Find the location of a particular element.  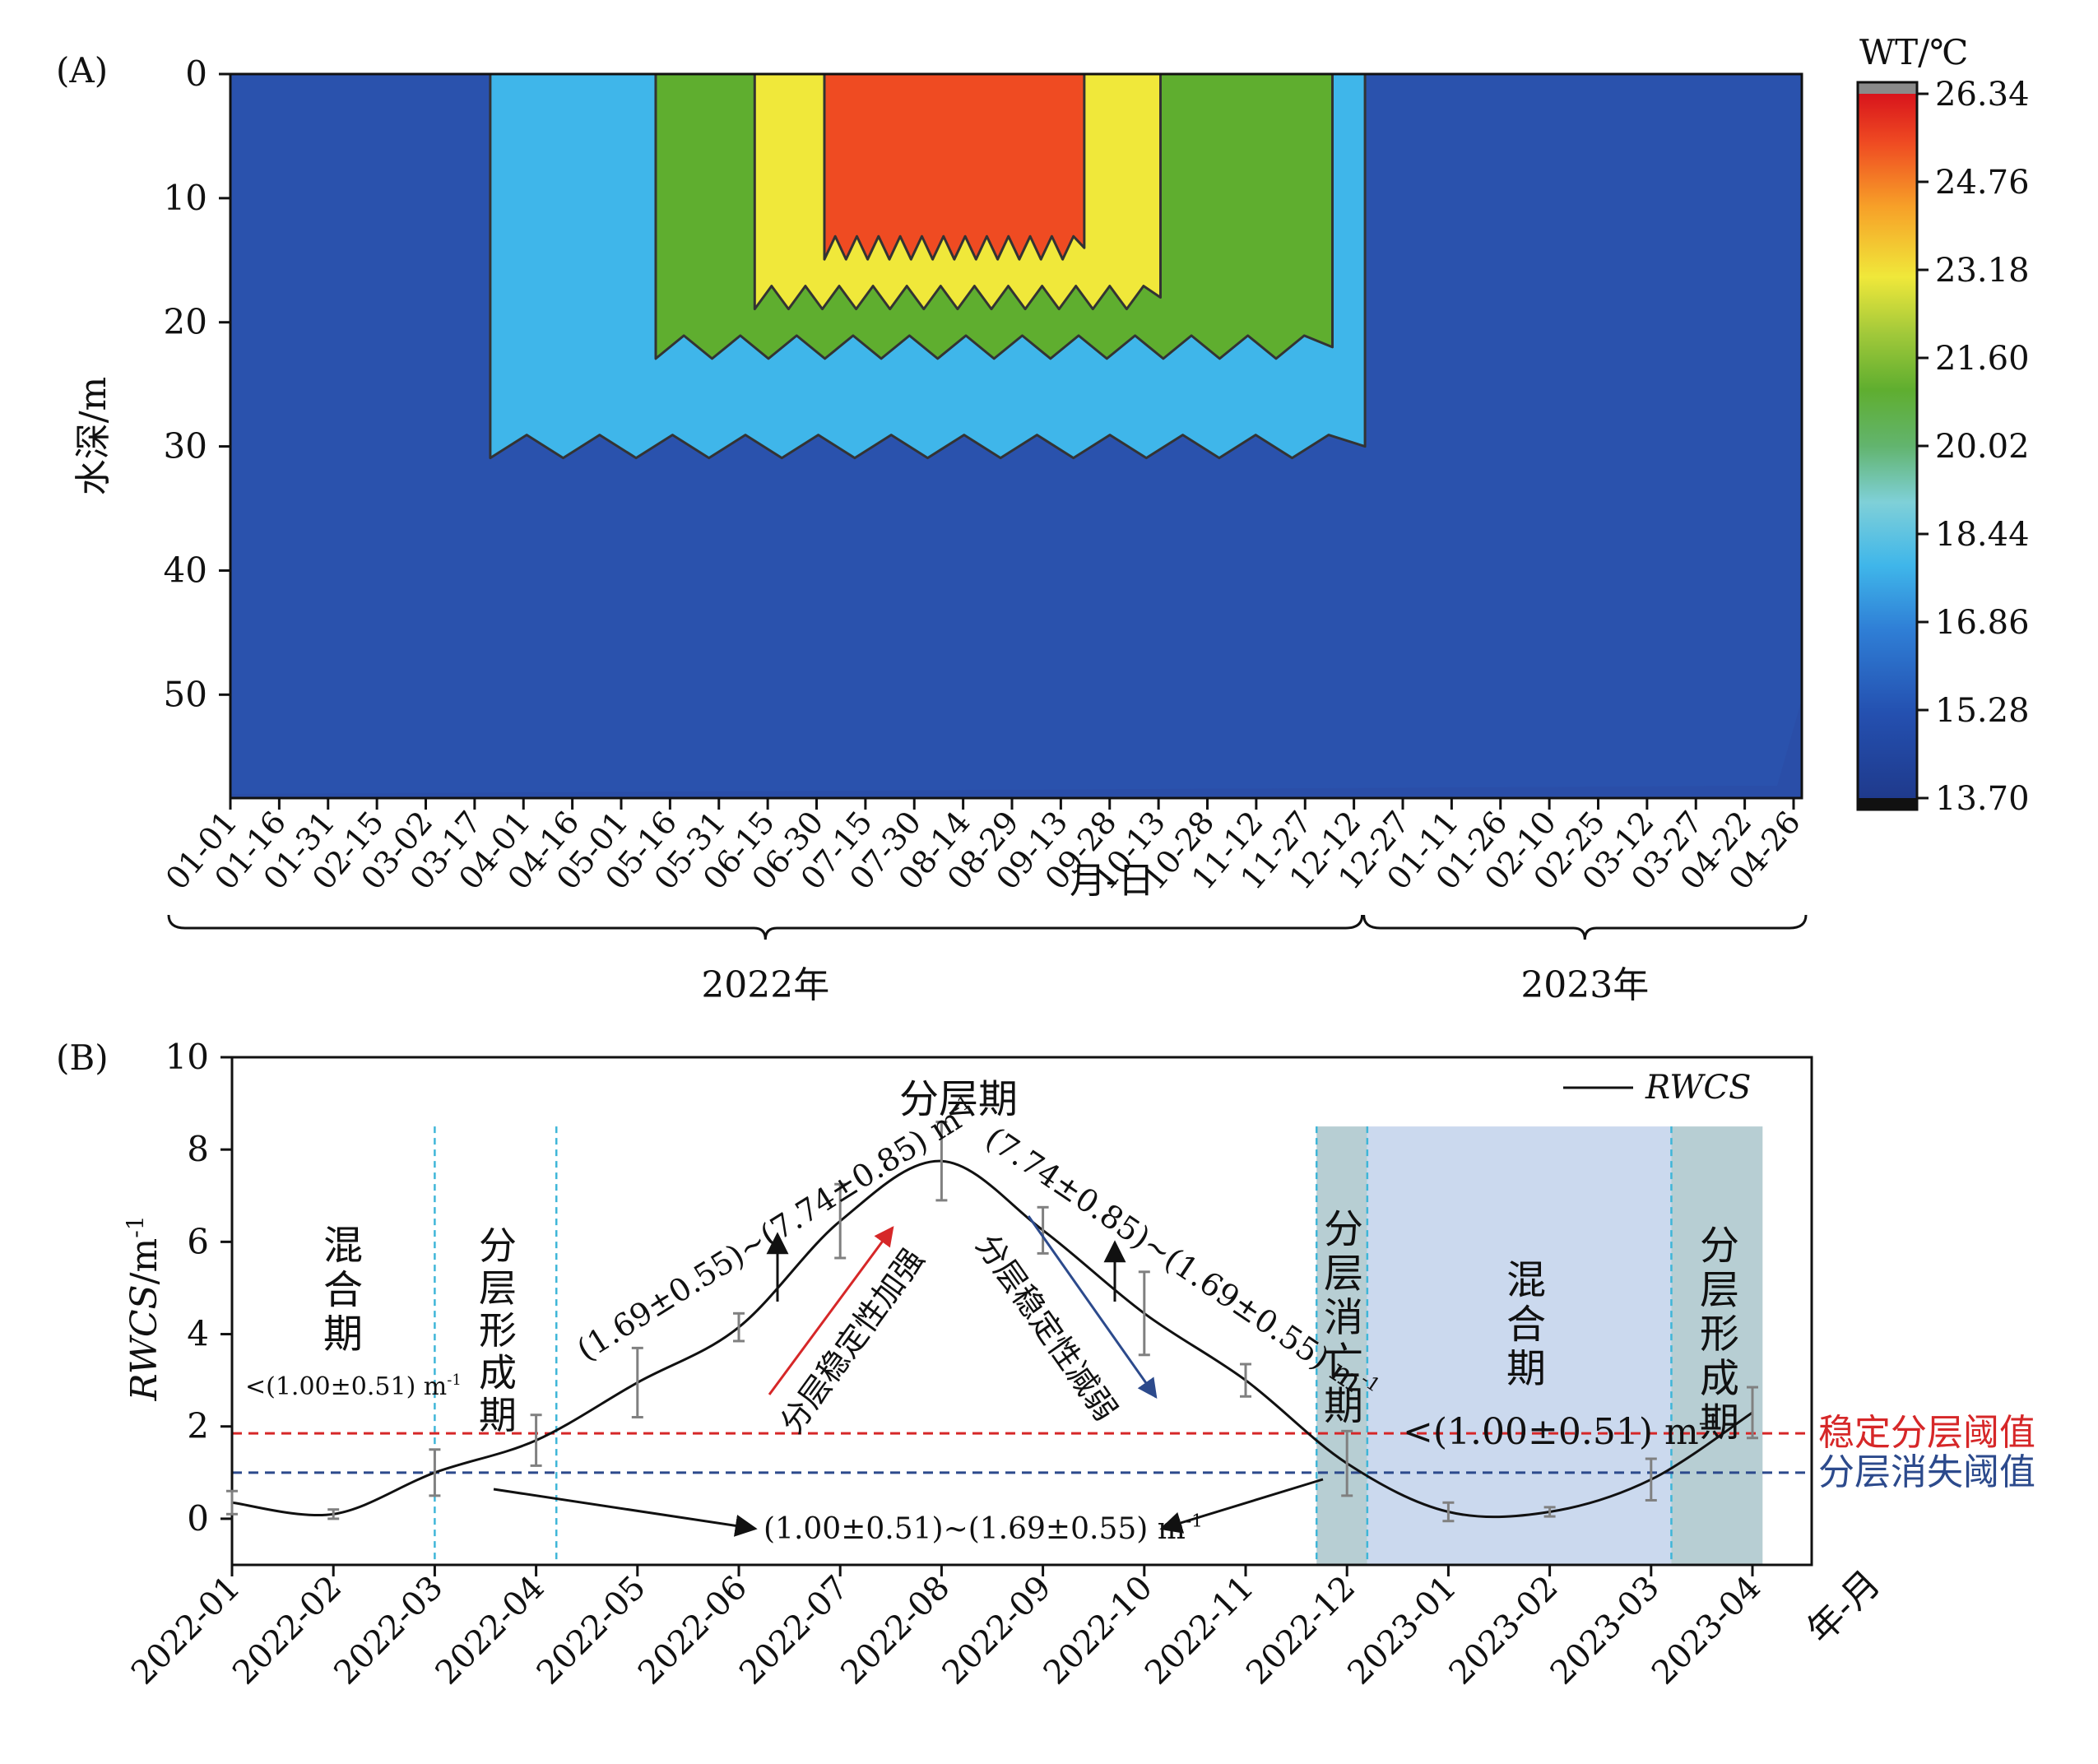

line-x-tick-label: 2022-02 is located at coordinates (287, 1630).